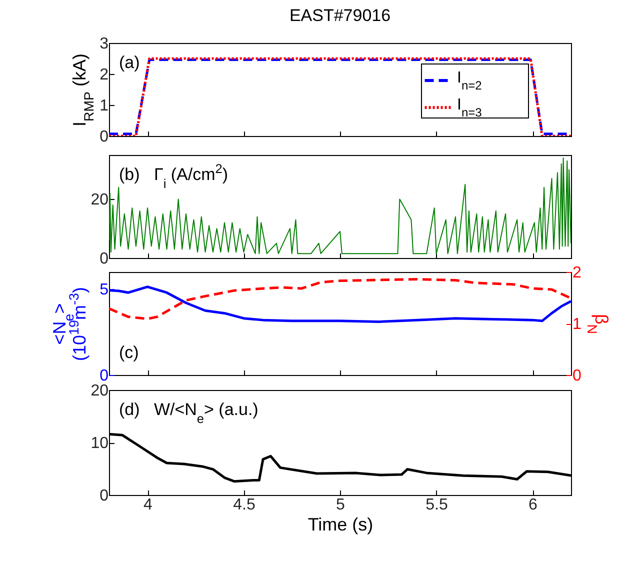 The height and width of the screenshot is (565, 641). Describe the element at coordinates (437, 505) in the screenshot. I see `x-tick-label: 5.5` at that location.